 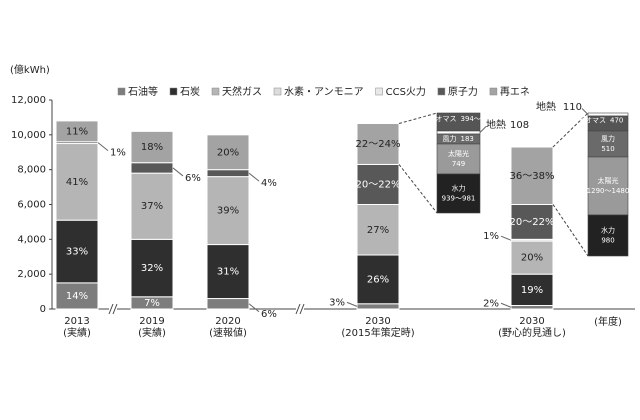 What do you see at coordinates (459, 199) in the screenshot?
I see `breakdown-value: 939～981` at bounding box center [459, 199].